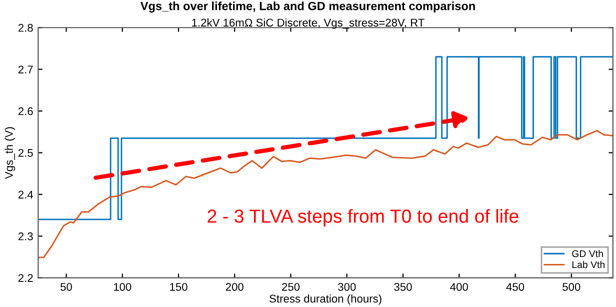  I want to click on y-tick-label: 2.6, so click(25, 111).